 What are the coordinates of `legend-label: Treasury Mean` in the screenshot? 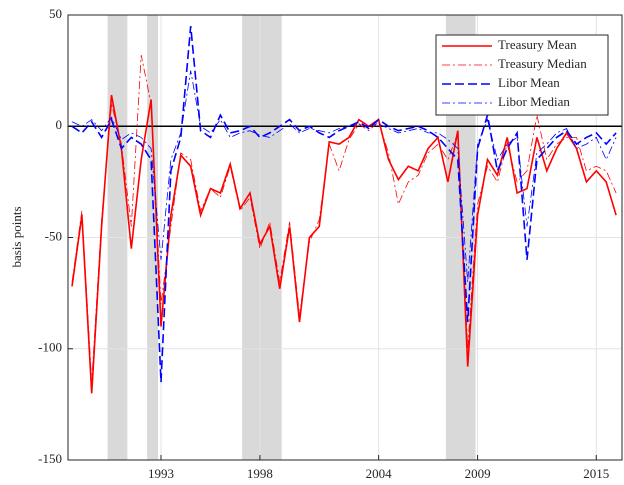 It's located at (537, 44).